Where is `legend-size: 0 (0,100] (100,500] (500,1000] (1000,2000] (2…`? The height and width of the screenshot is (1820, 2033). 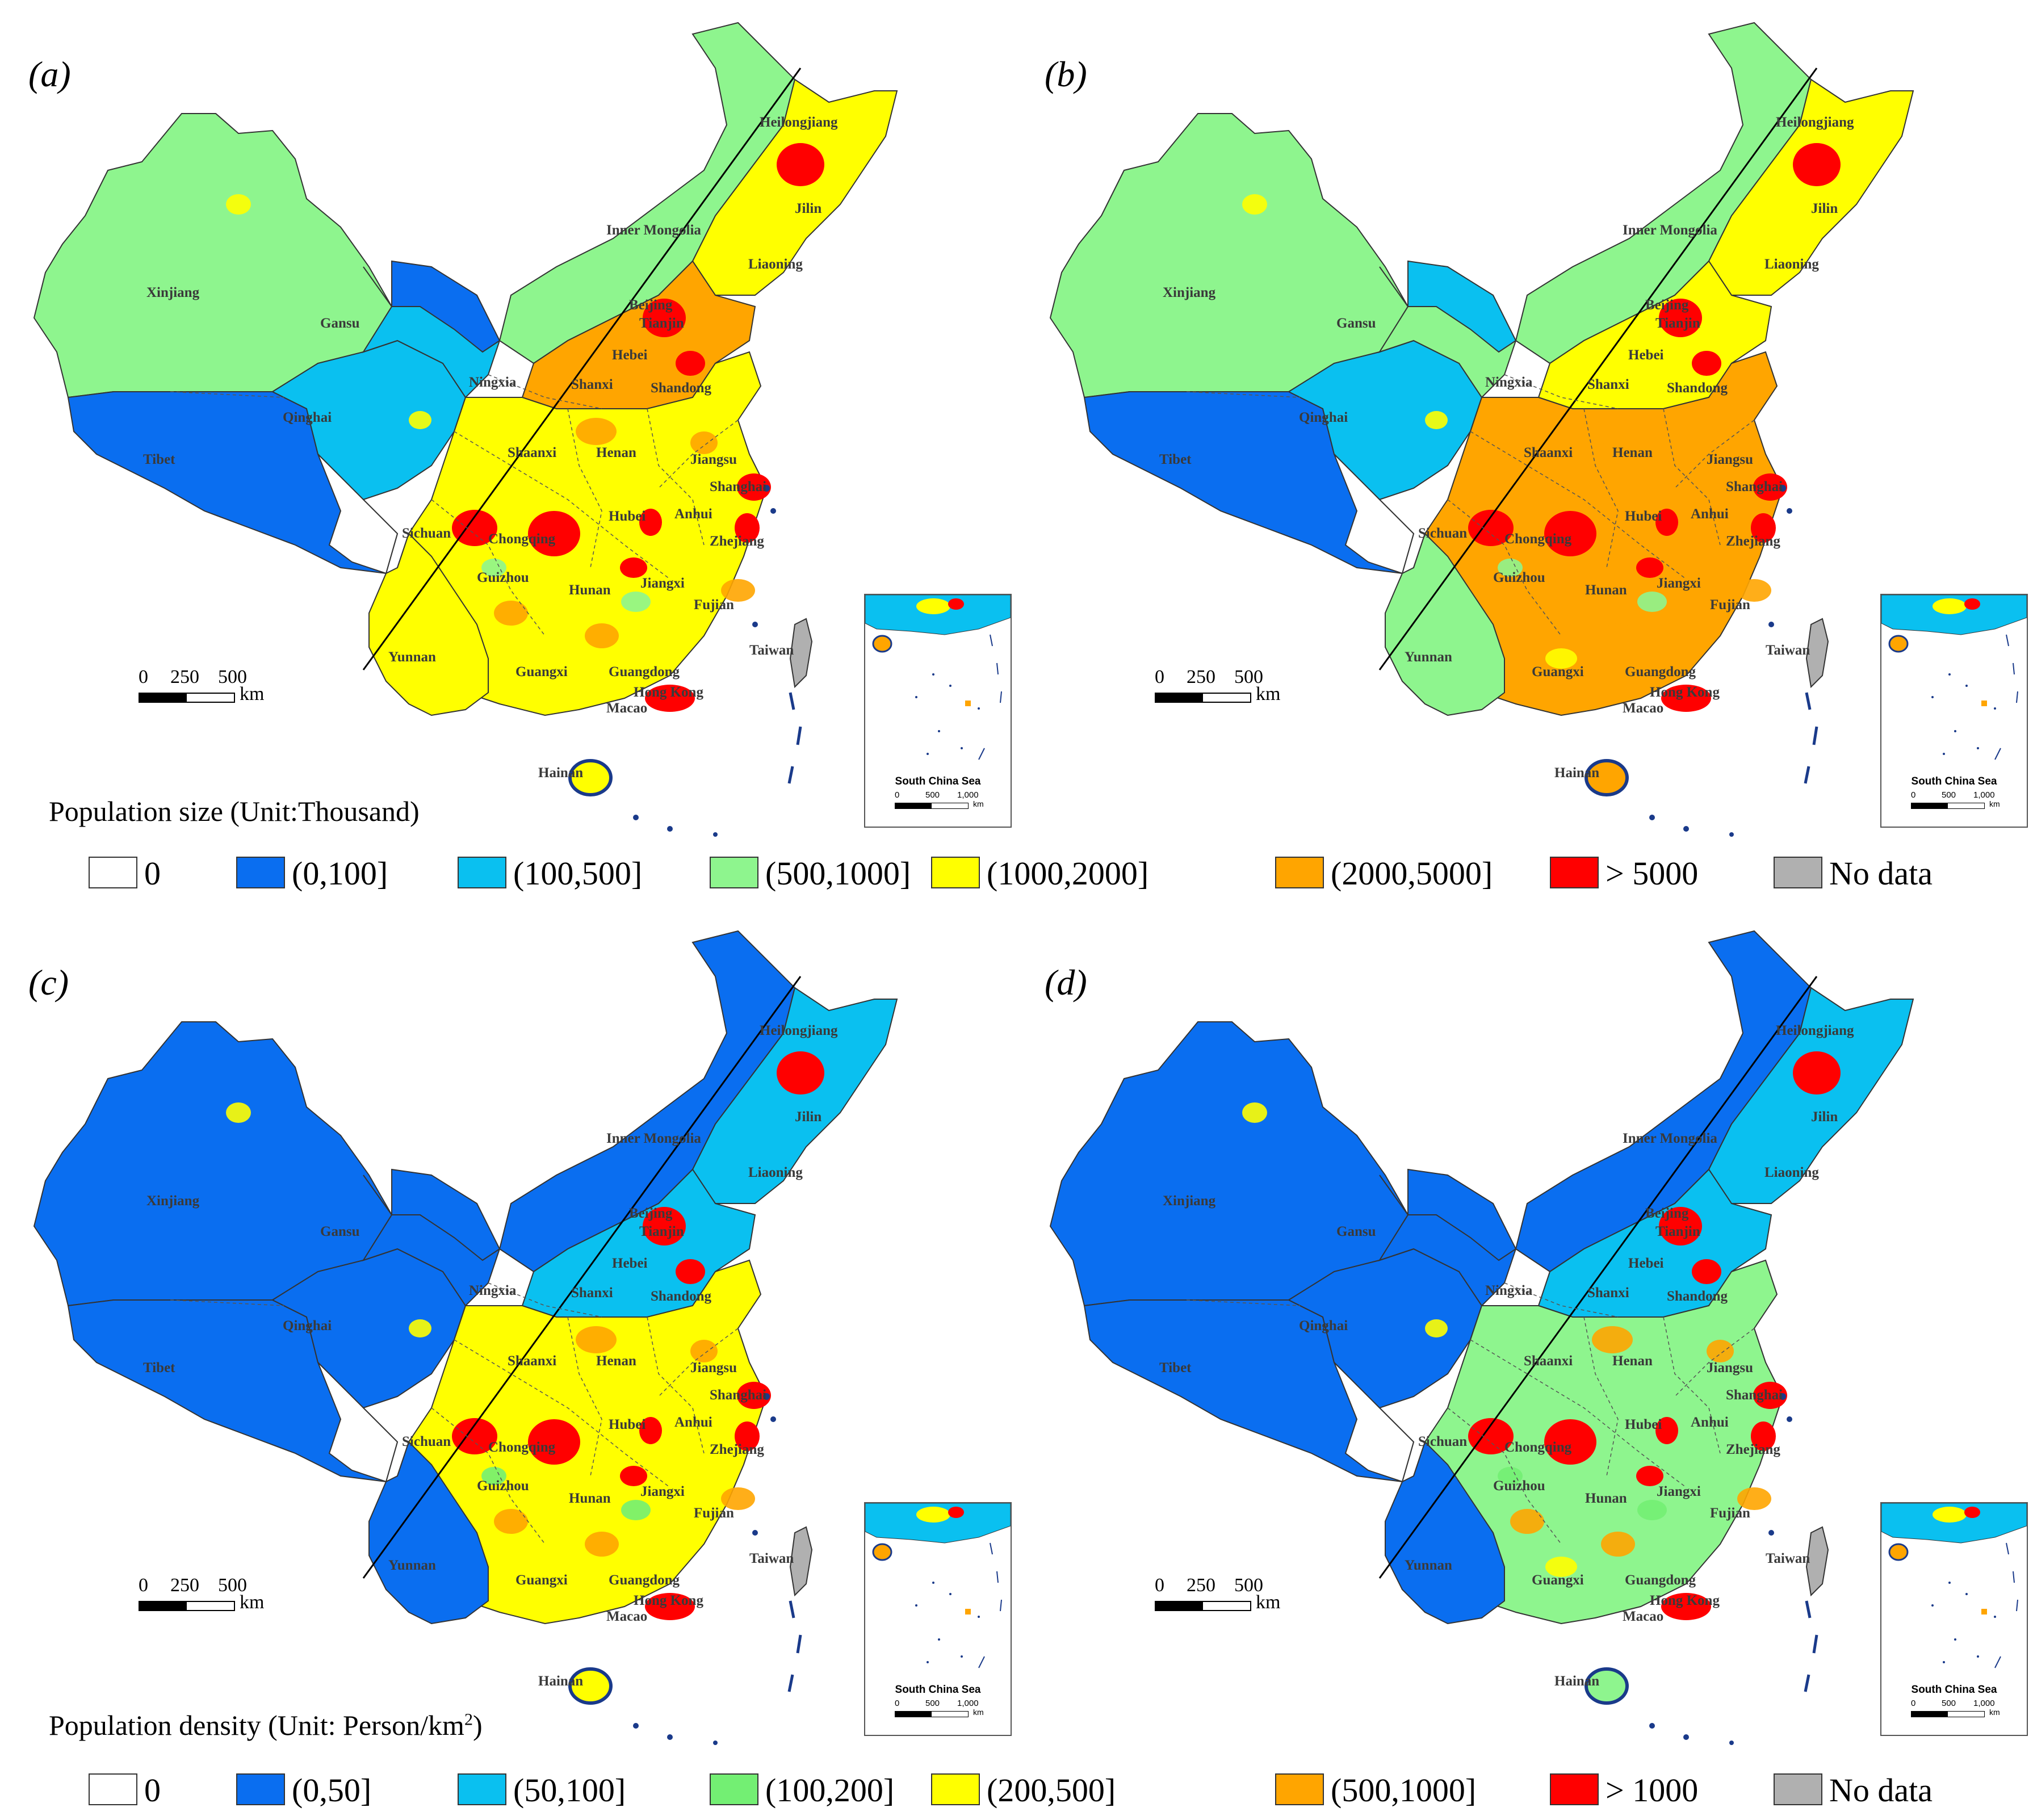
legend-size: 0 (0,100] (100,500] (500,1000] (1000,2000] (2… is located at coordinates (1016, 874).